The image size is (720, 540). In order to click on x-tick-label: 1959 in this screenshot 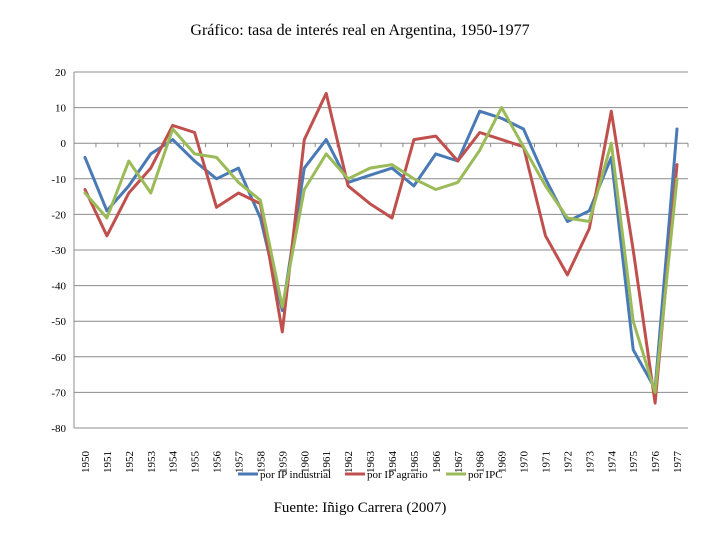, I will do `click(283, 462)`.